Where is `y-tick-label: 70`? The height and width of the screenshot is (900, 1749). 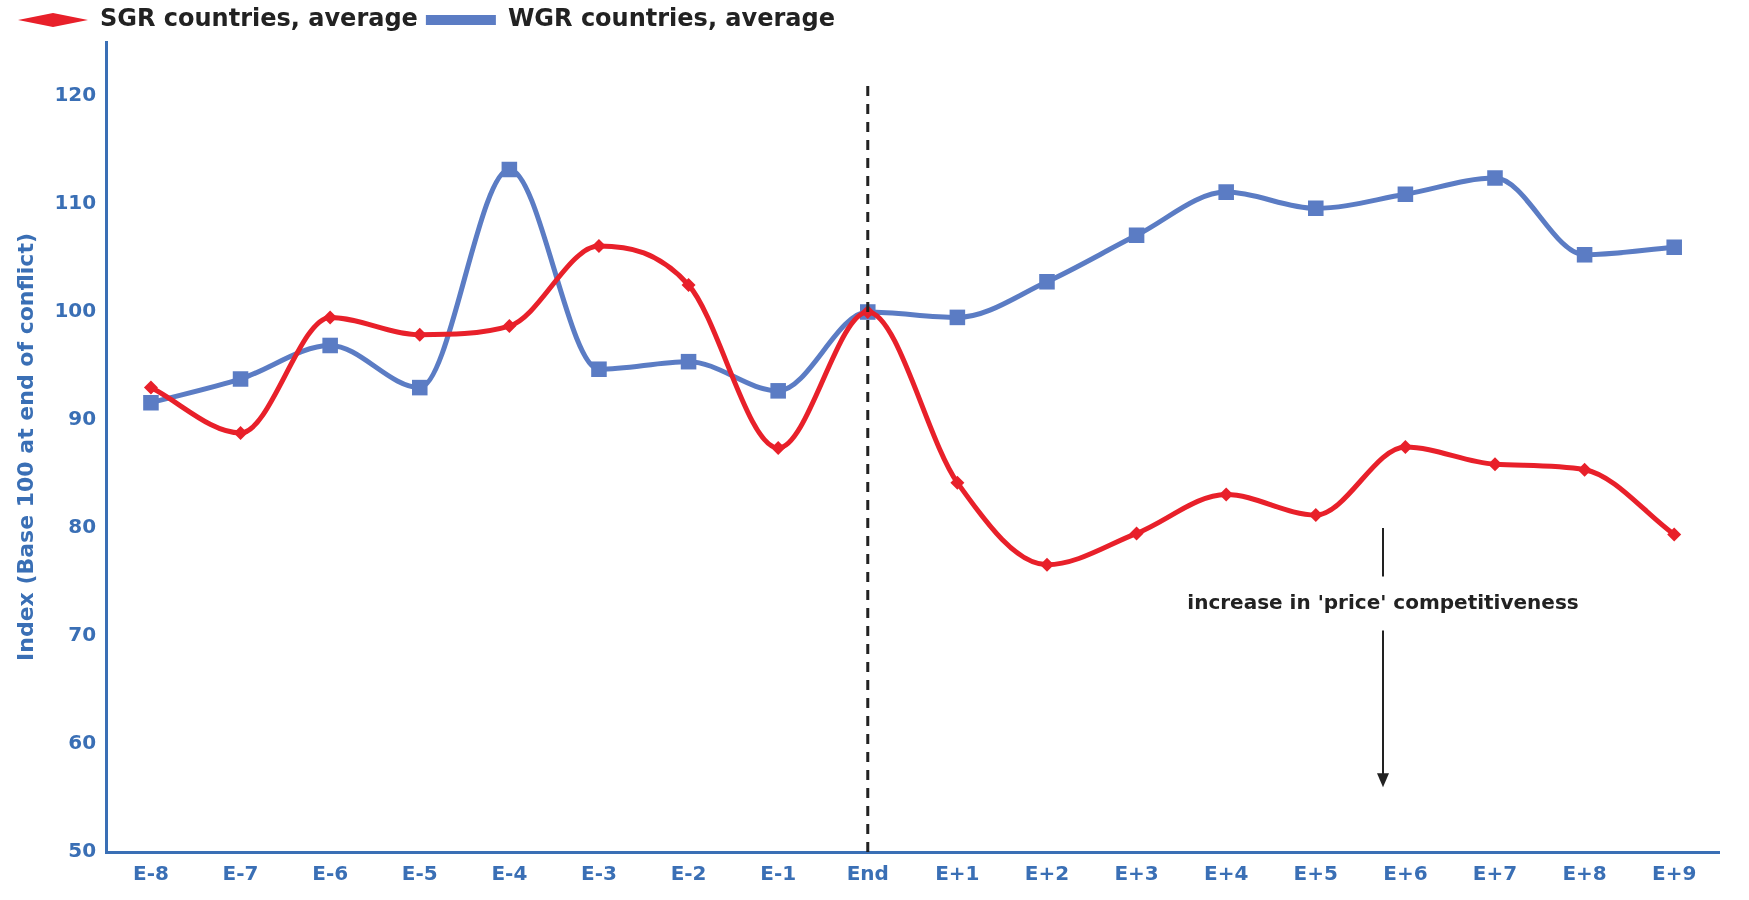 y-tick-label: 70 is located at coordinates (82, 634).